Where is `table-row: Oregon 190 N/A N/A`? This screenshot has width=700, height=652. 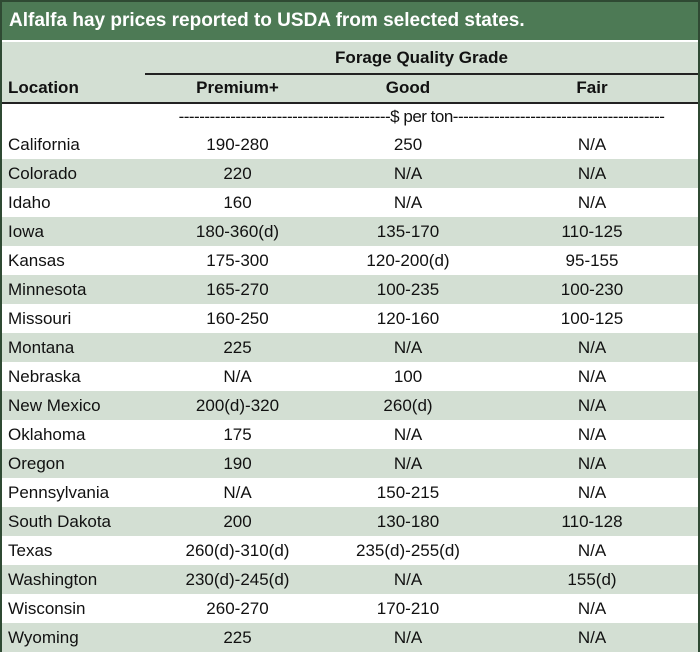
table-row: Oregon 190 N/A N/A is located at coordinates (350, 463).